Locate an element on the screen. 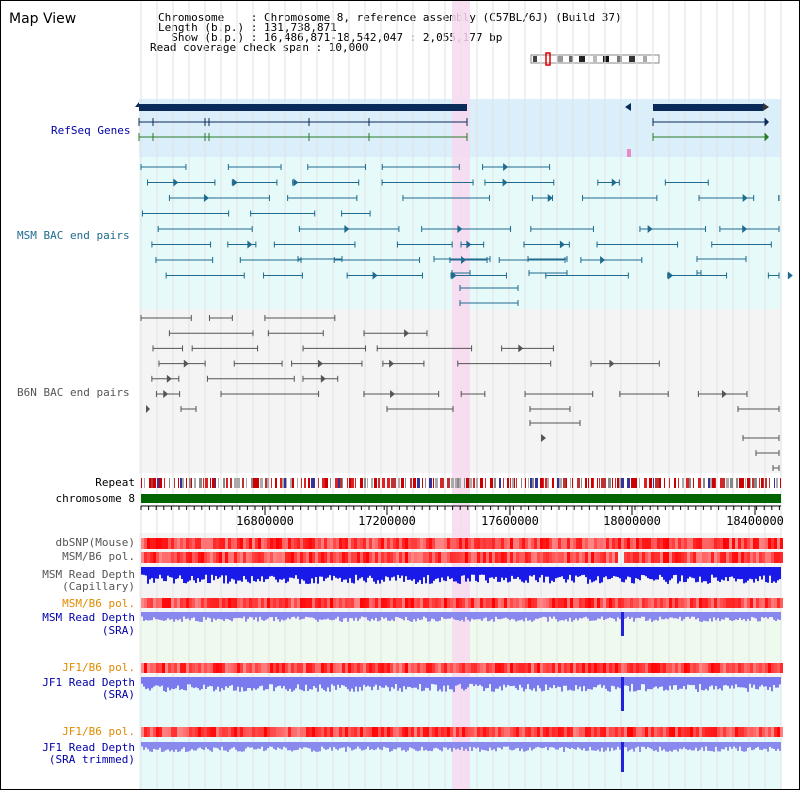 This screenshot has height=790, width=800. msm-depth-sra-label-1: MSM Read Depth is located at coordinates (88, 617).